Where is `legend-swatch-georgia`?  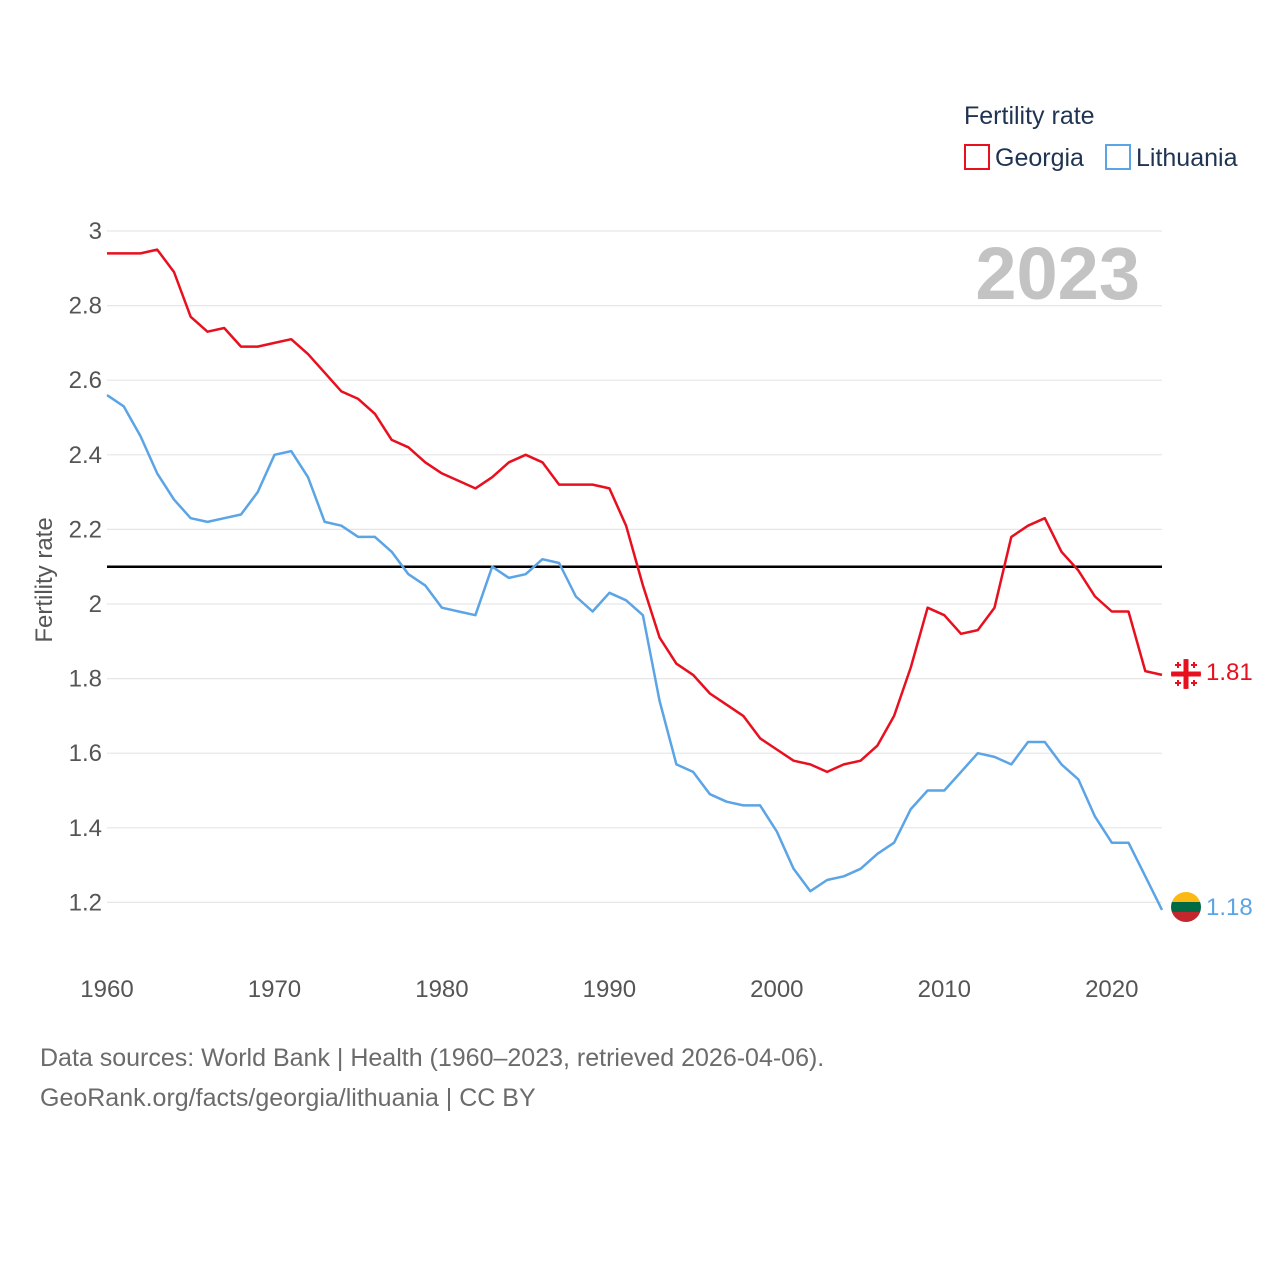
legend-swatch-georgia is located at coordinates (977, 157).